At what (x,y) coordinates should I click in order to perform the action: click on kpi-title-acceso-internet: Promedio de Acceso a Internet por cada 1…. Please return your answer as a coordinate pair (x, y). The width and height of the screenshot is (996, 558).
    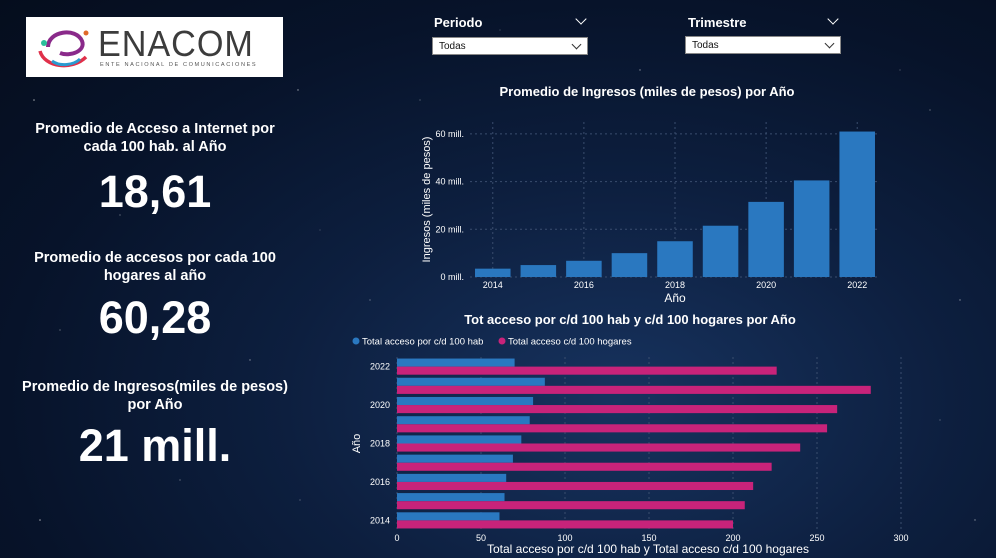
    Looking at the image, I should click on (155, 138).